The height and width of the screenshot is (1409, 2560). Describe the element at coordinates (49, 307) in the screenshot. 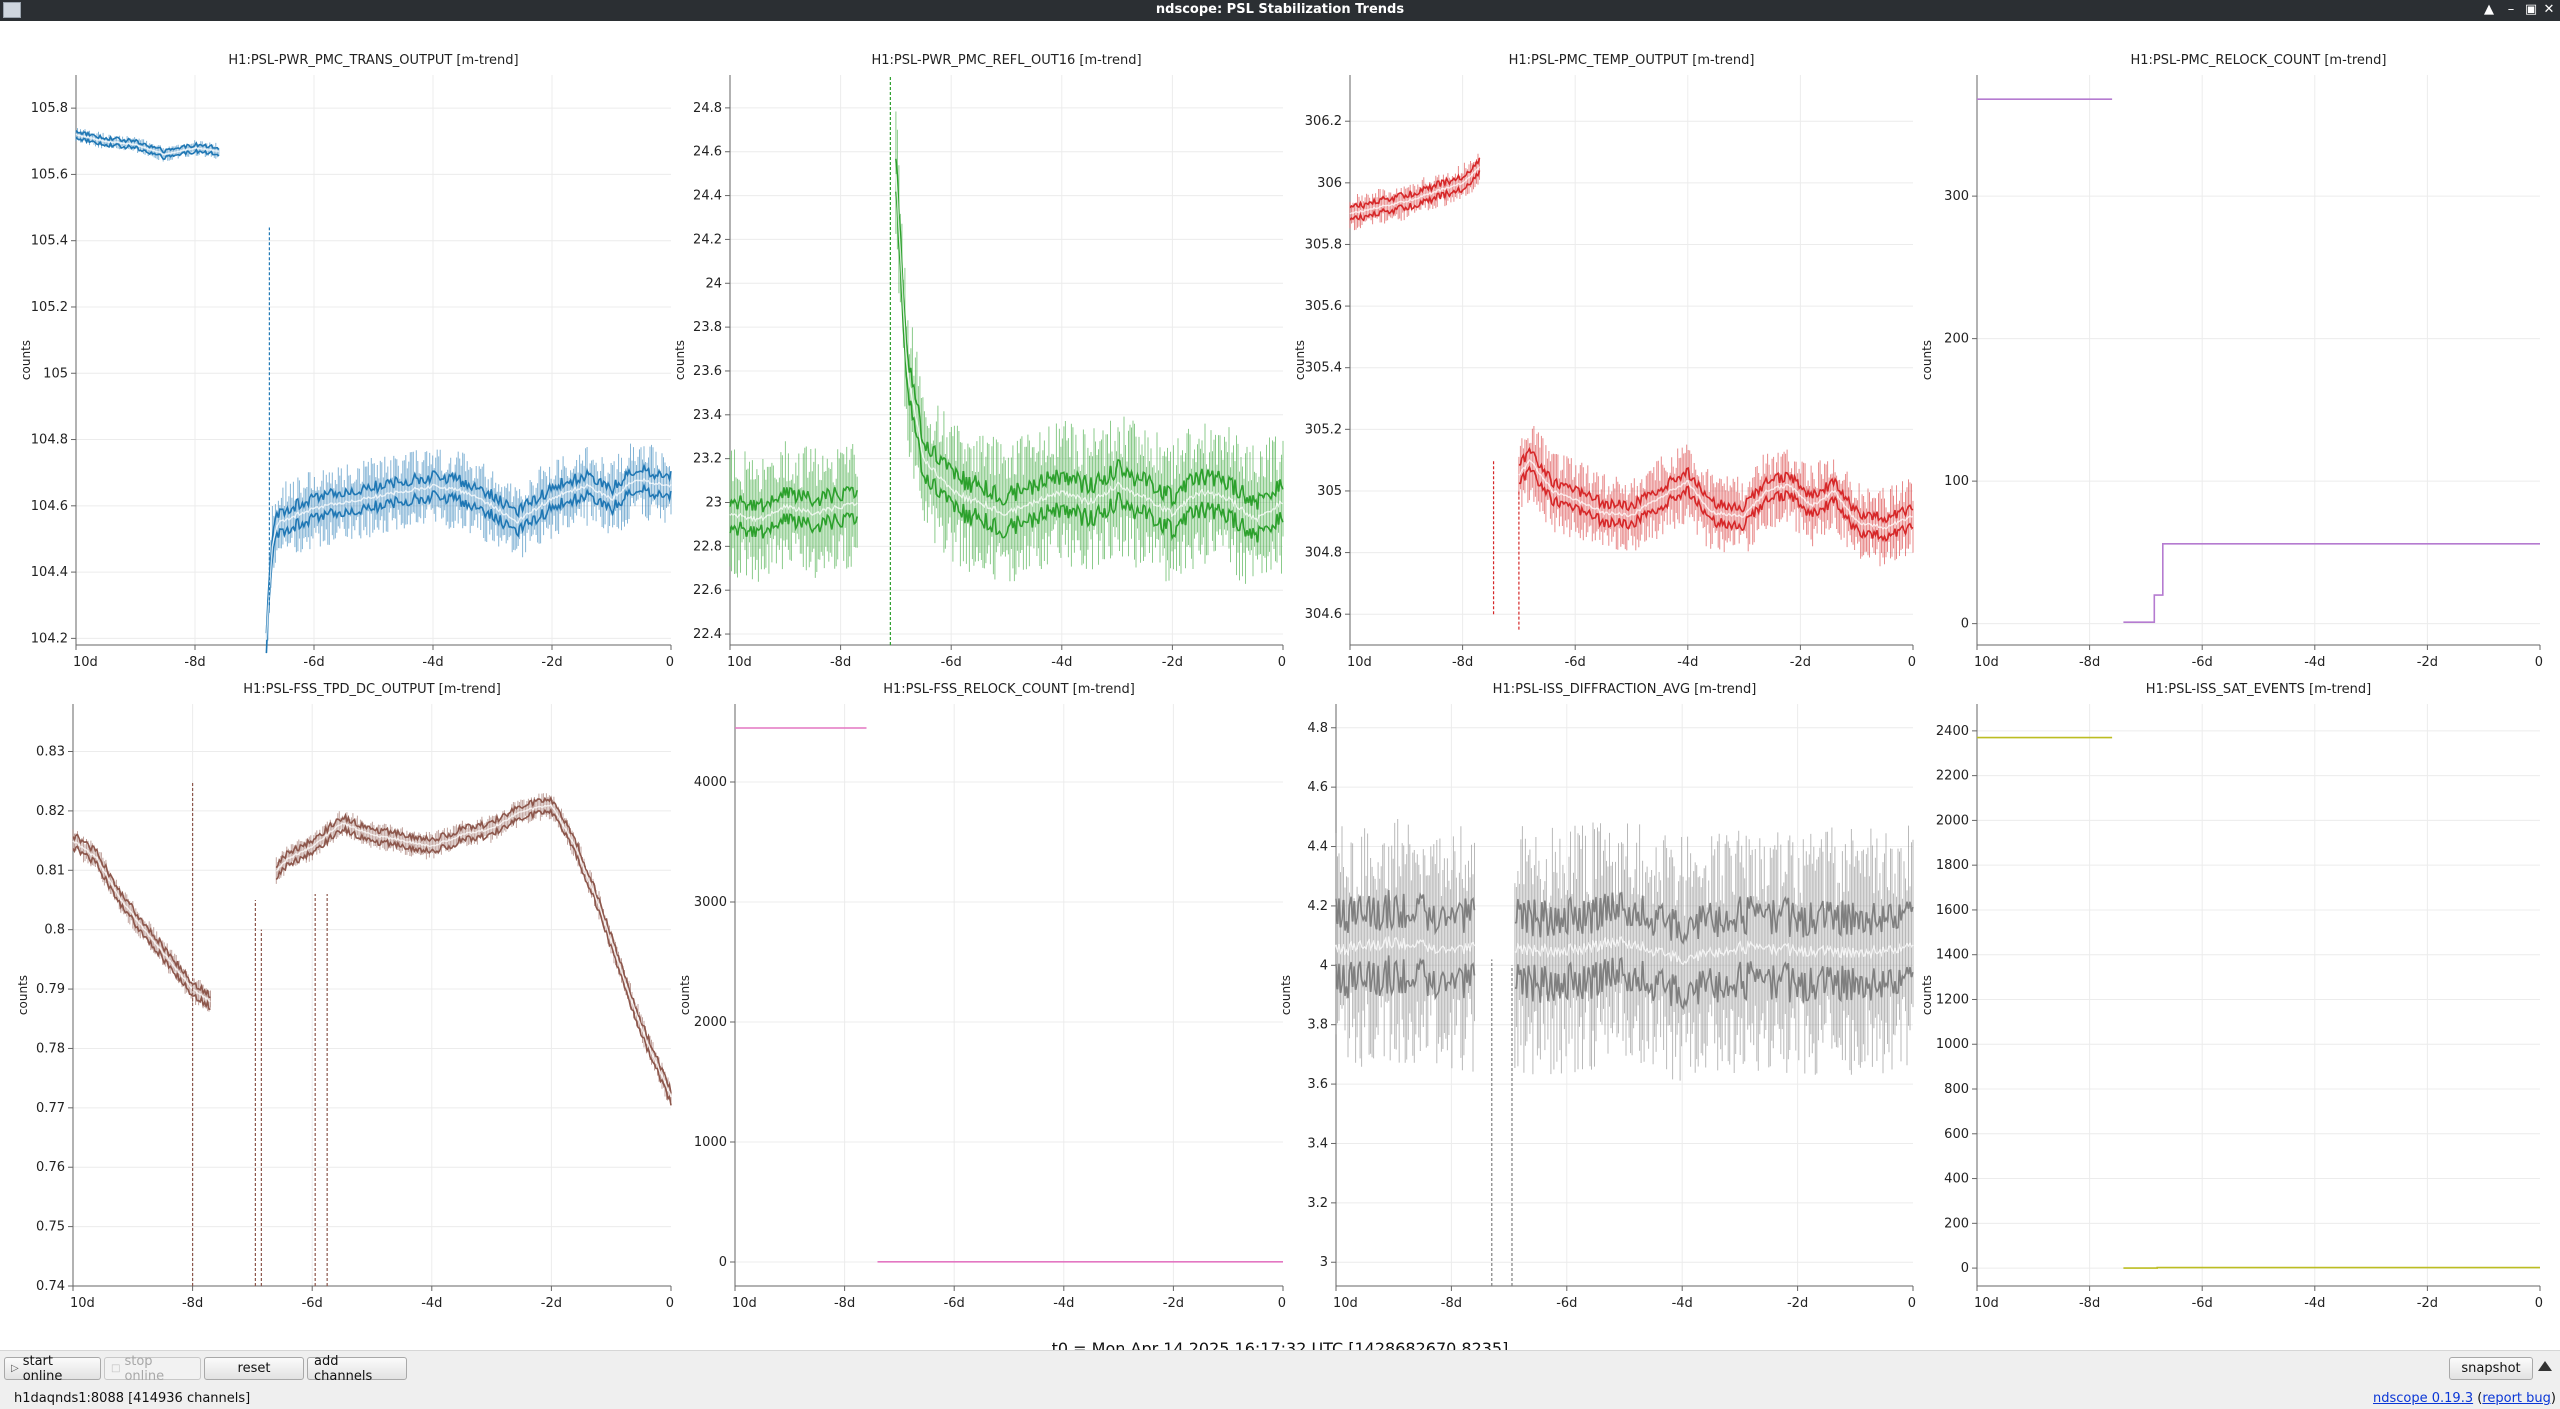

I see `y-tick-label: 105.2` at that location.